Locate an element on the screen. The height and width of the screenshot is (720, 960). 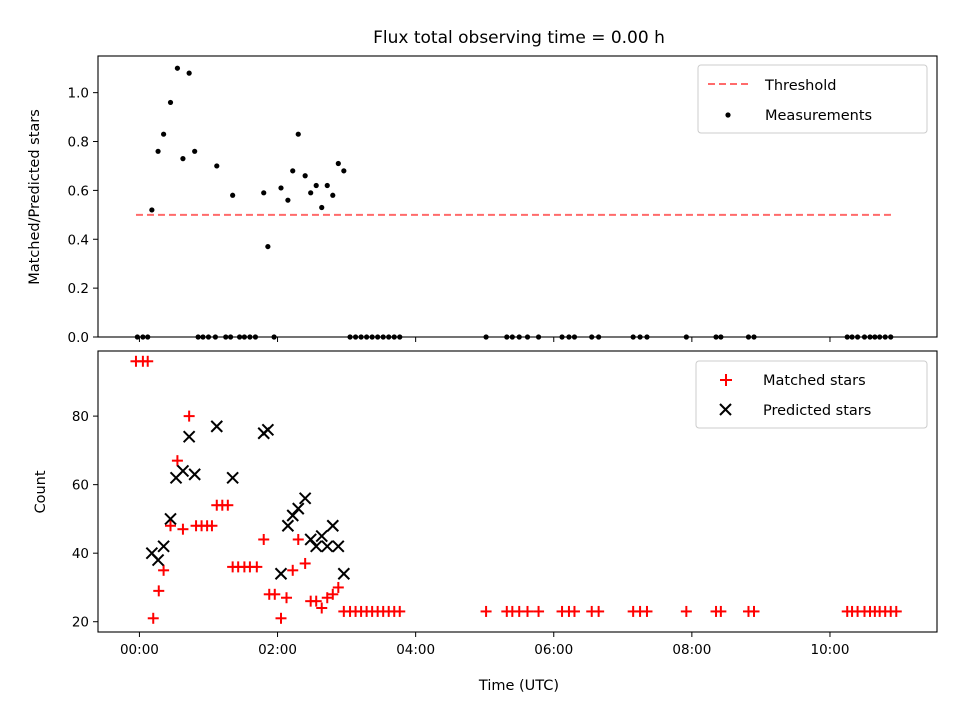
y-tick-label: 0.0 is located at coordinates (78, 338).